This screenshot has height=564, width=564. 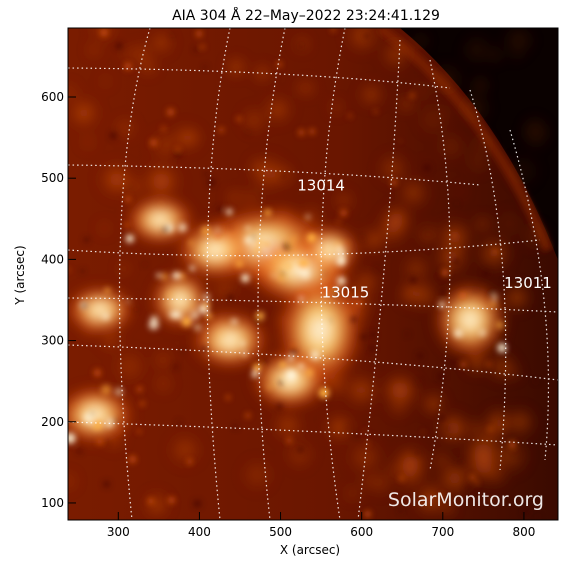 What do you see at coordinates (523, 532) in the screenshot?
I see `x-tick-label: 800` at bounding box center [523, 532].